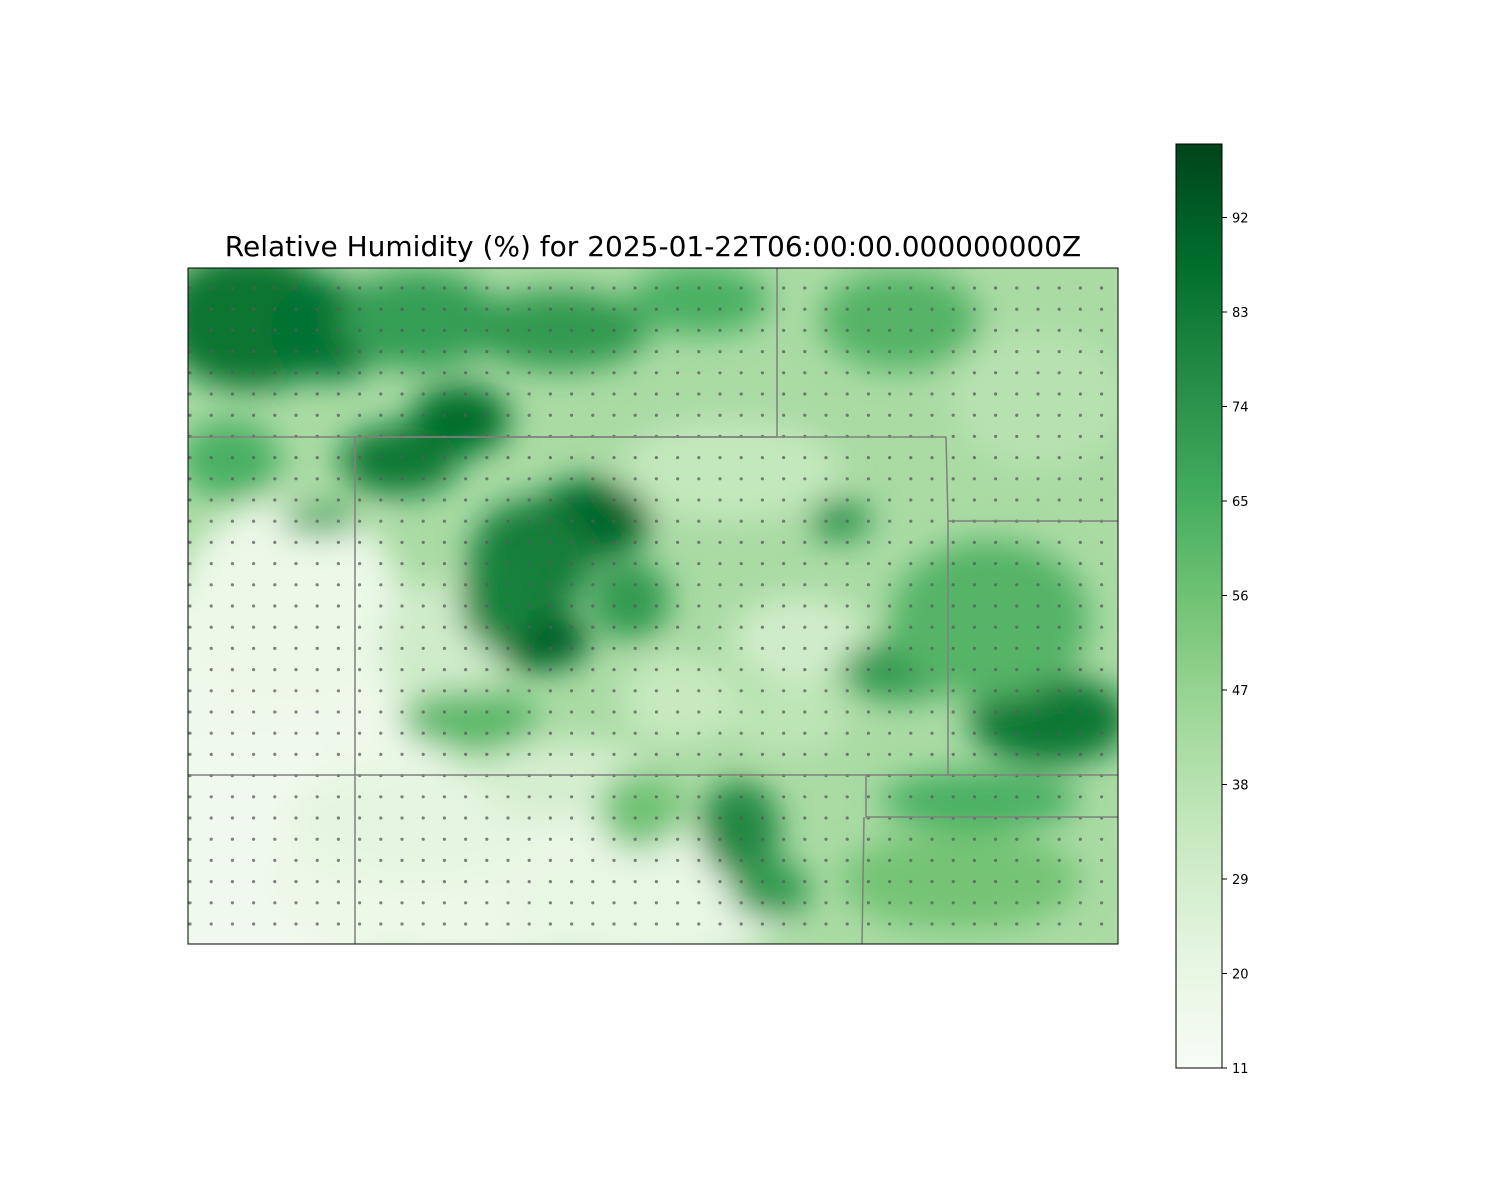  I want to click on humidity-patch, so click(294, 600).